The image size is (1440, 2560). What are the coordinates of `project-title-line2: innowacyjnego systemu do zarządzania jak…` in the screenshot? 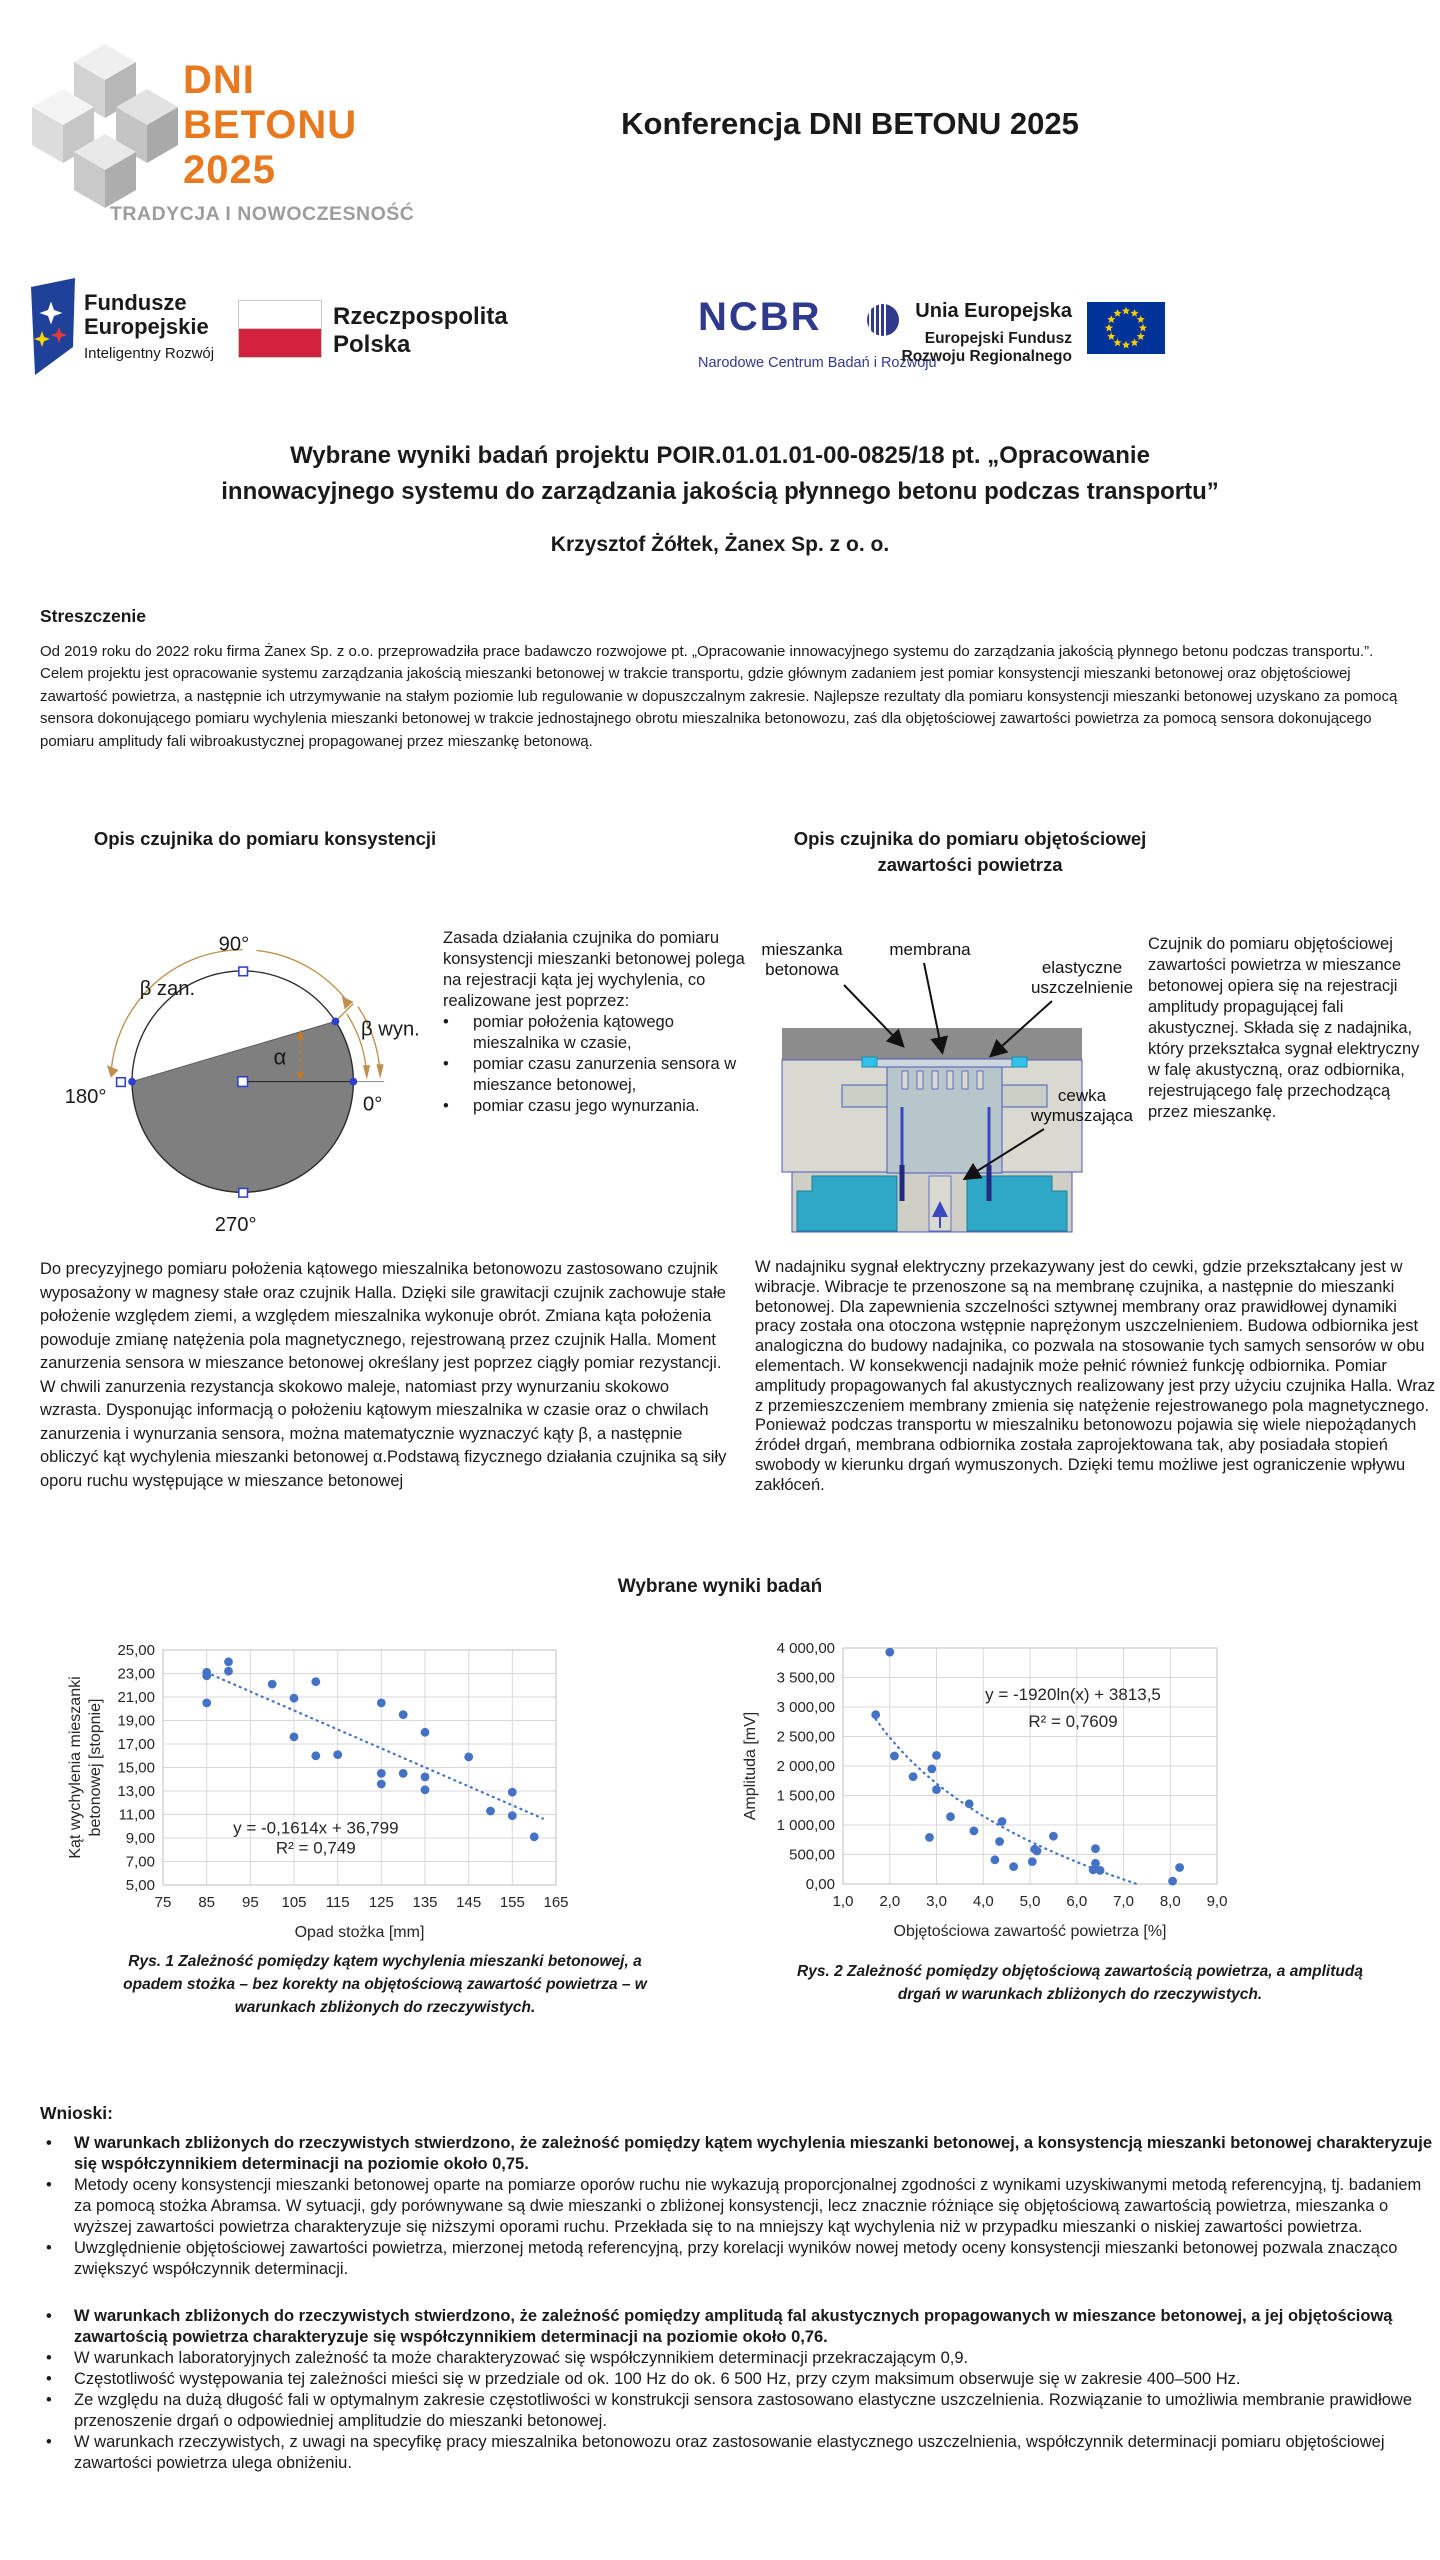 It's located at (720, 491).